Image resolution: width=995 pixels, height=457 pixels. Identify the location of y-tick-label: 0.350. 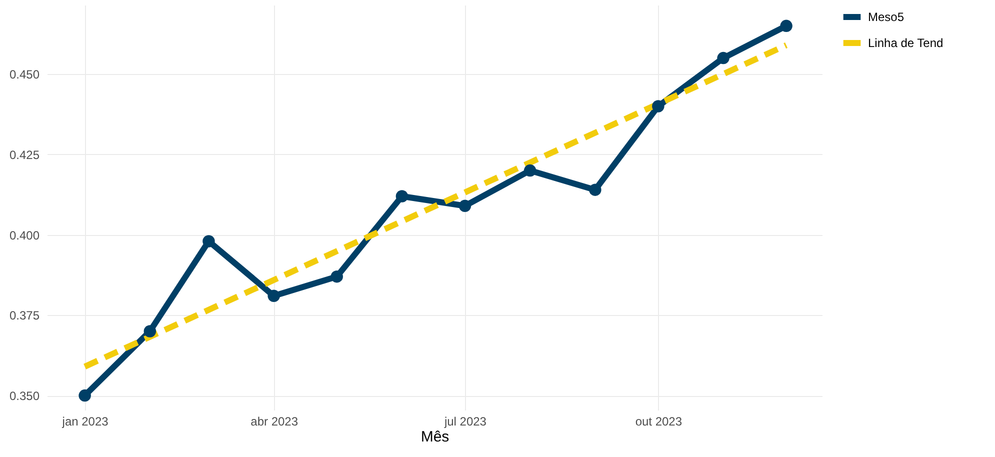
(24, 396).